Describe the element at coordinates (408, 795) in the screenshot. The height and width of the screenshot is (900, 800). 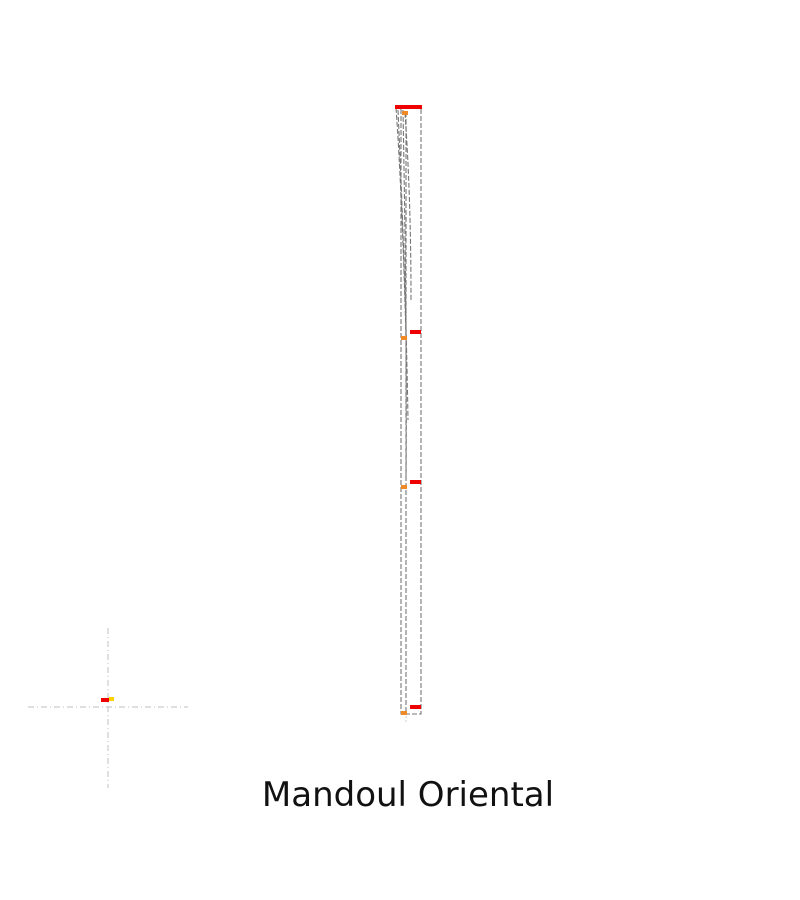
I see `map-title: Mandoul Oriental` at that location.